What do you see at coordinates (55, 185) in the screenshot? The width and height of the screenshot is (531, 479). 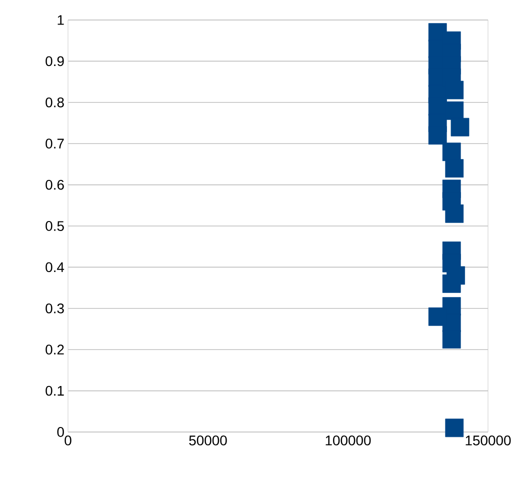 I see `y-tick-label: 0.6` at bounding box center [55, 185].